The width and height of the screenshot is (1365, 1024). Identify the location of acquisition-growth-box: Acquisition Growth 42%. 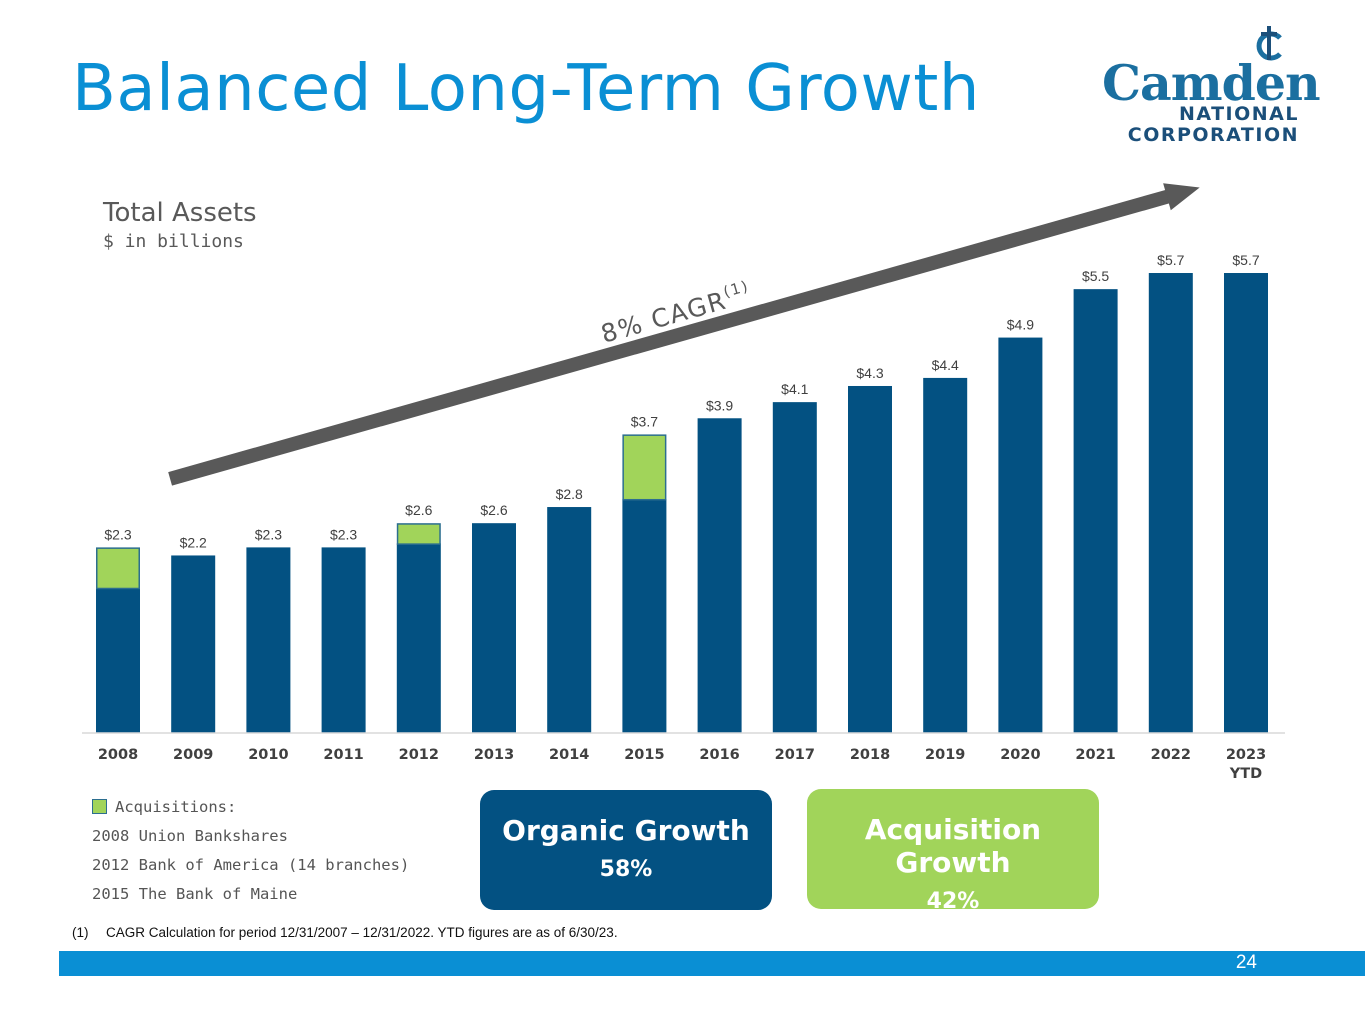
(953, 851).